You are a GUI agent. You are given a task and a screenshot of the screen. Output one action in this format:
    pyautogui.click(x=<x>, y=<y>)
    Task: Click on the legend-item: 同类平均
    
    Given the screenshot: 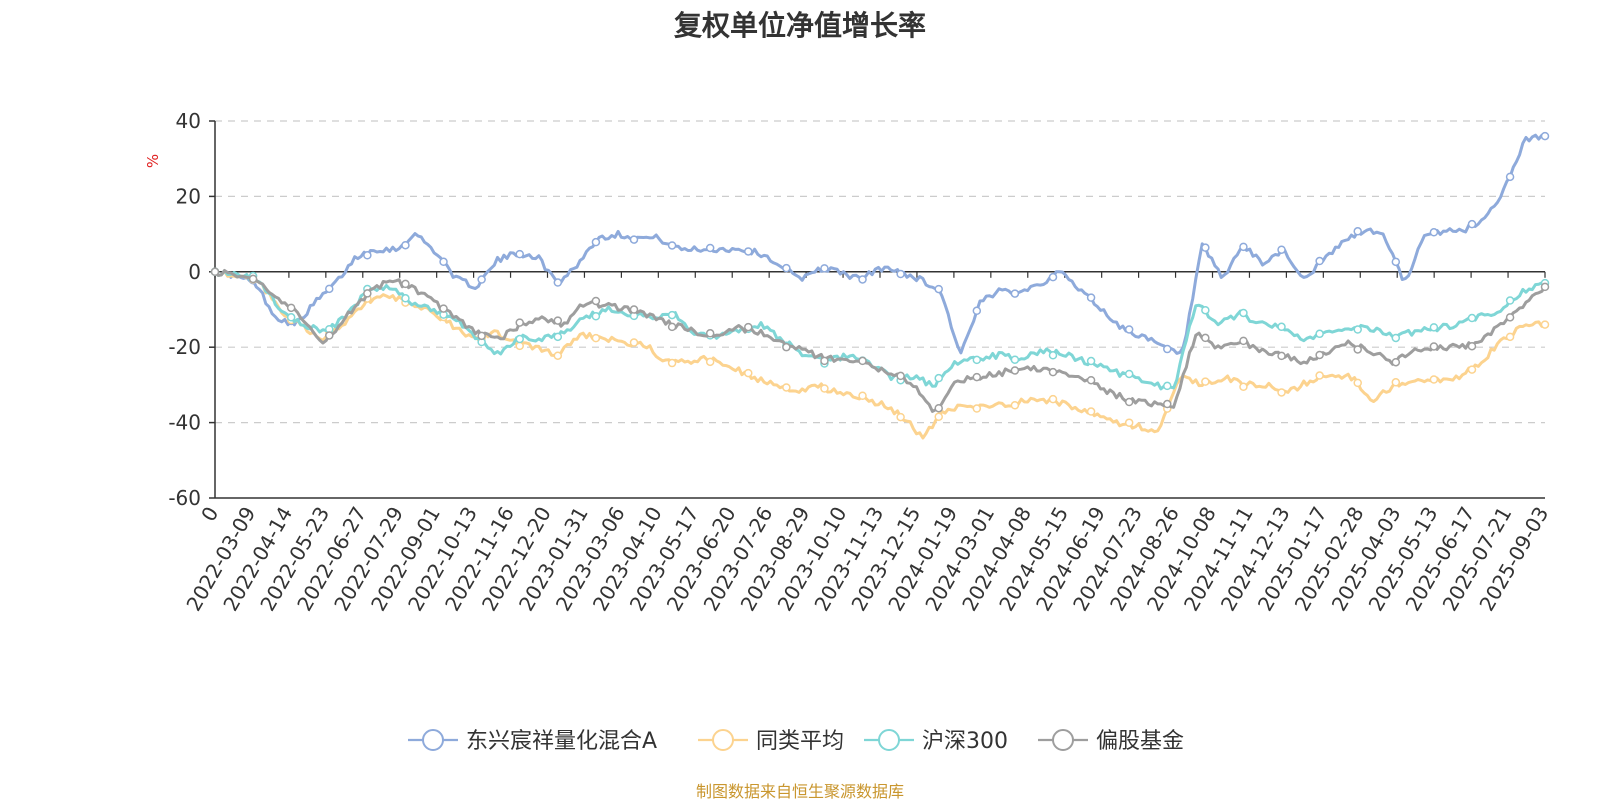 What is the action you would take?
    pyautogui.click(x=771, y=741)
    